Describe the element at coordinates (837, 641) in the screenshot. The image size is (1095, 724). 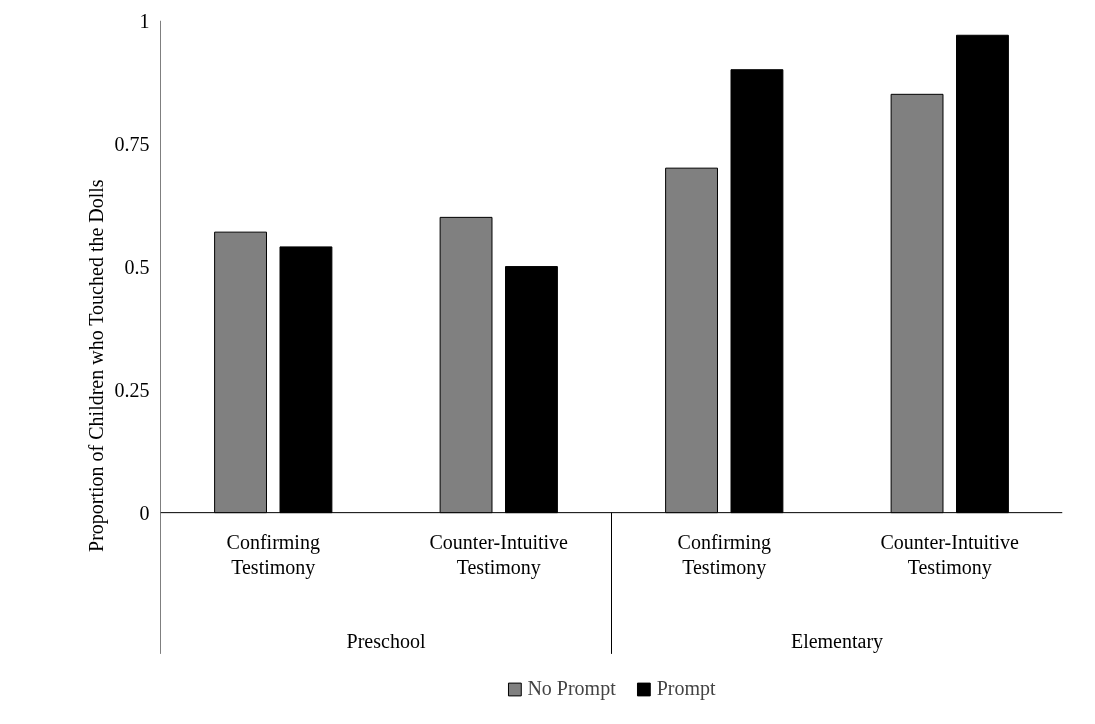
I see `text: Elementary` at that location.